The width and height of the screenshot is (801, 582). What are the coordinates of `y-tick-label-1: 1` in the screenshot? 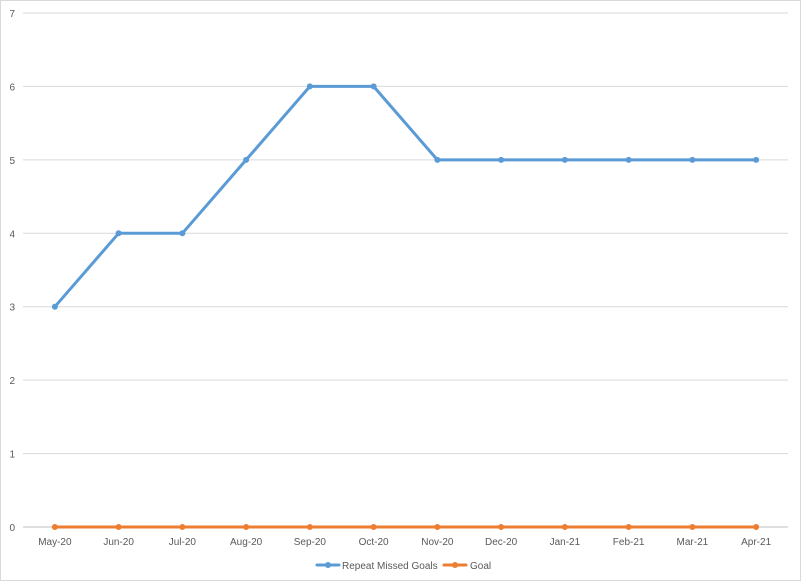 It's located at (12, 455).